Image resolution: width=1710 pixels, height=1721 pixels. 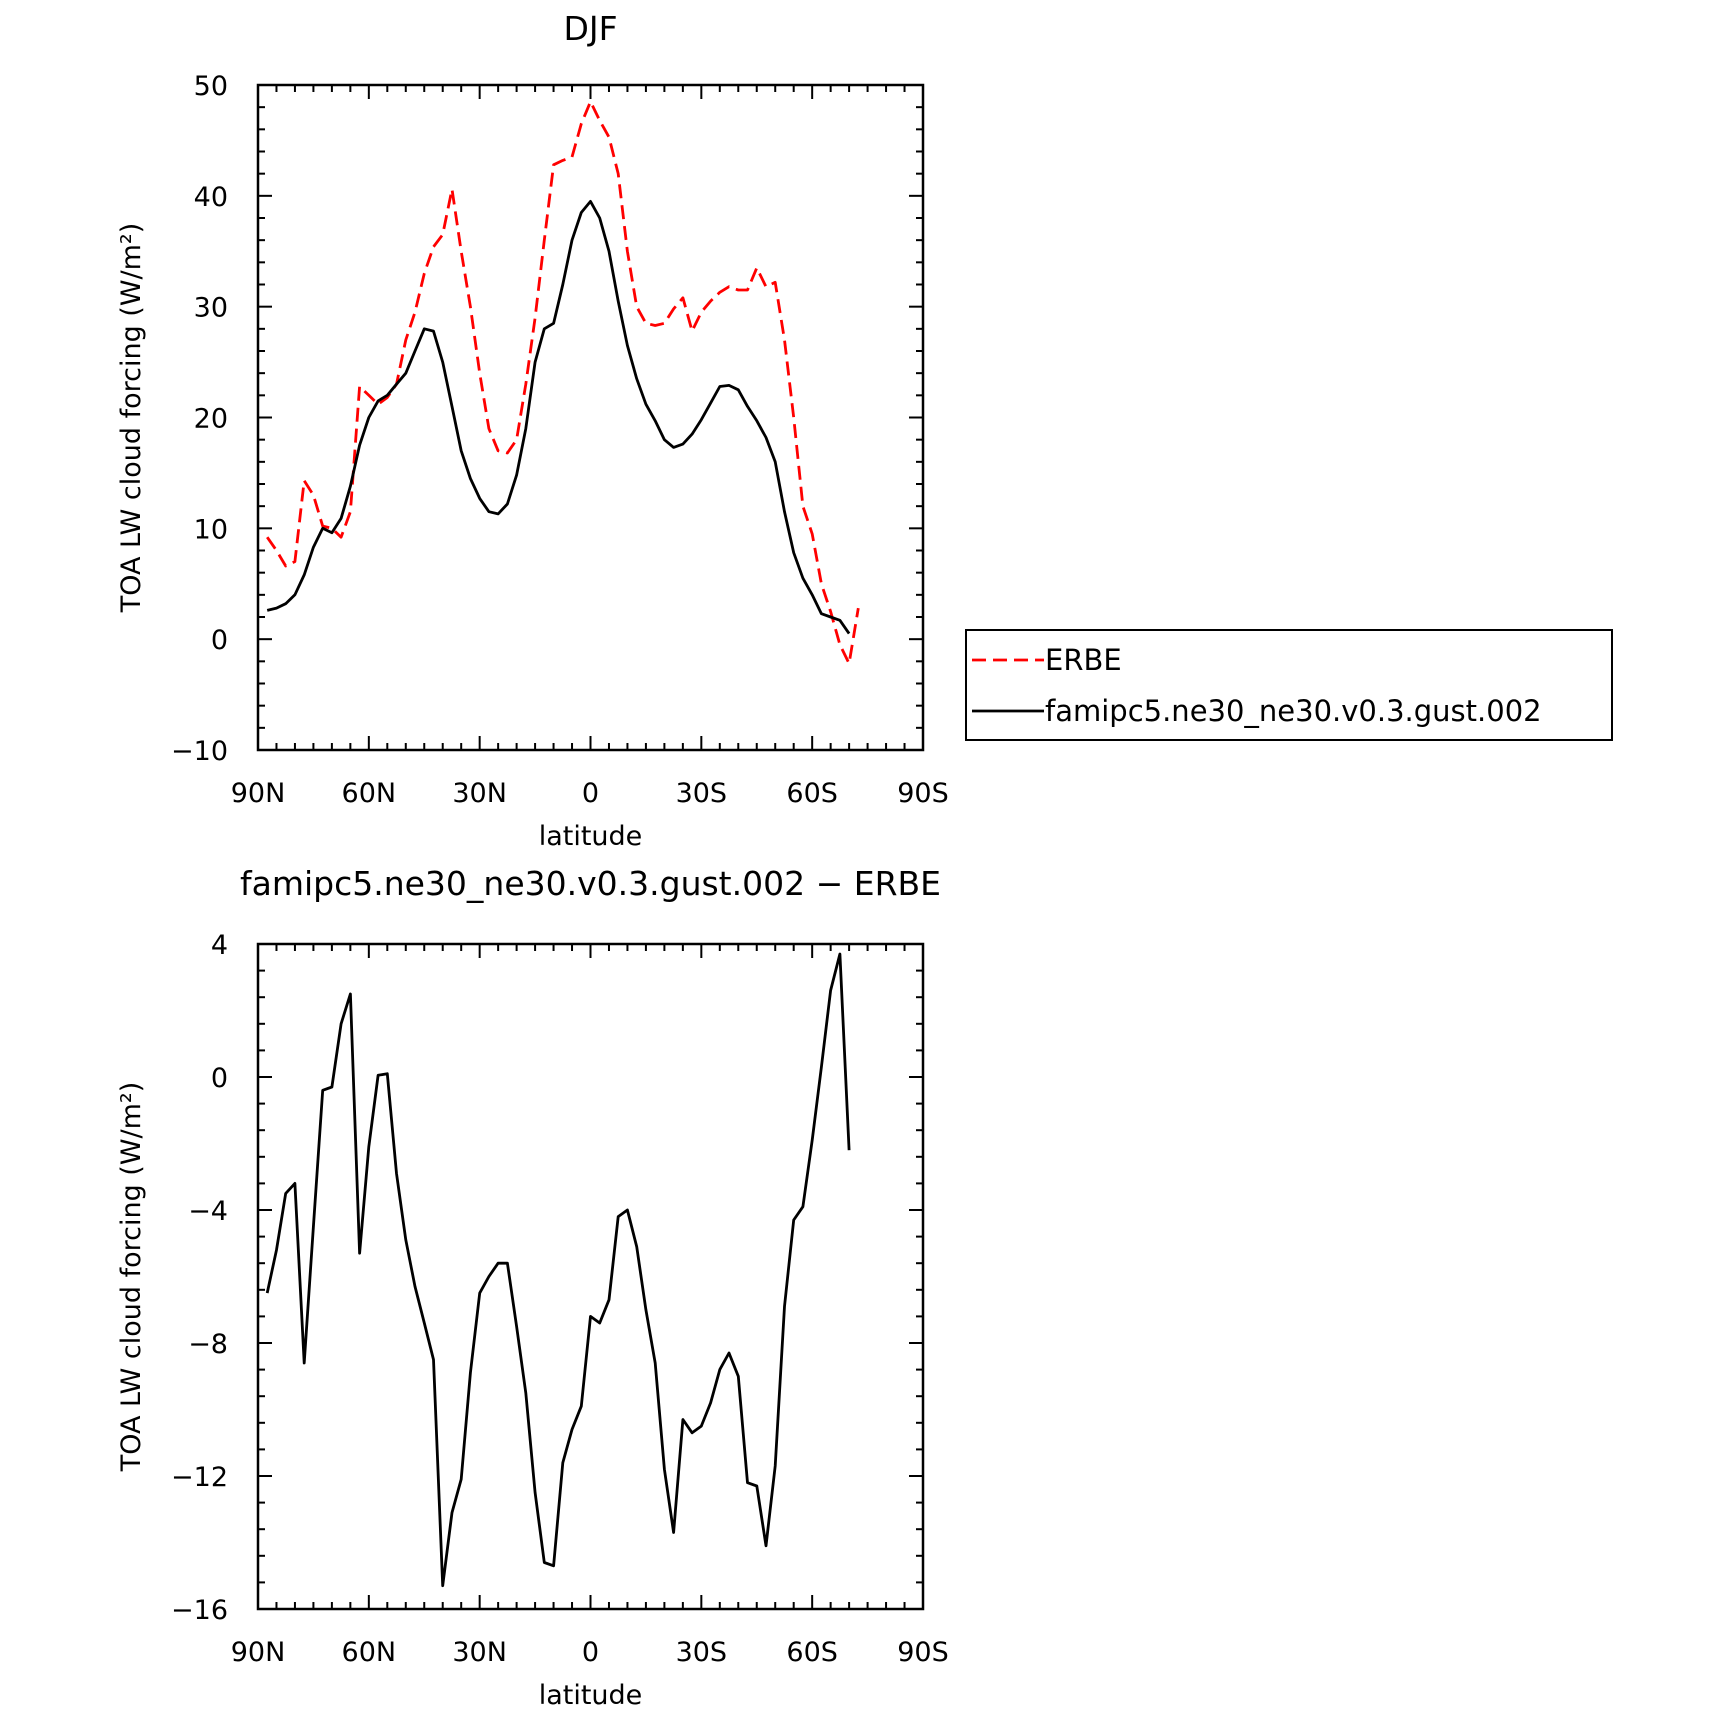 I want to click on y-tick-label: 50, so click(x=211, y=86).